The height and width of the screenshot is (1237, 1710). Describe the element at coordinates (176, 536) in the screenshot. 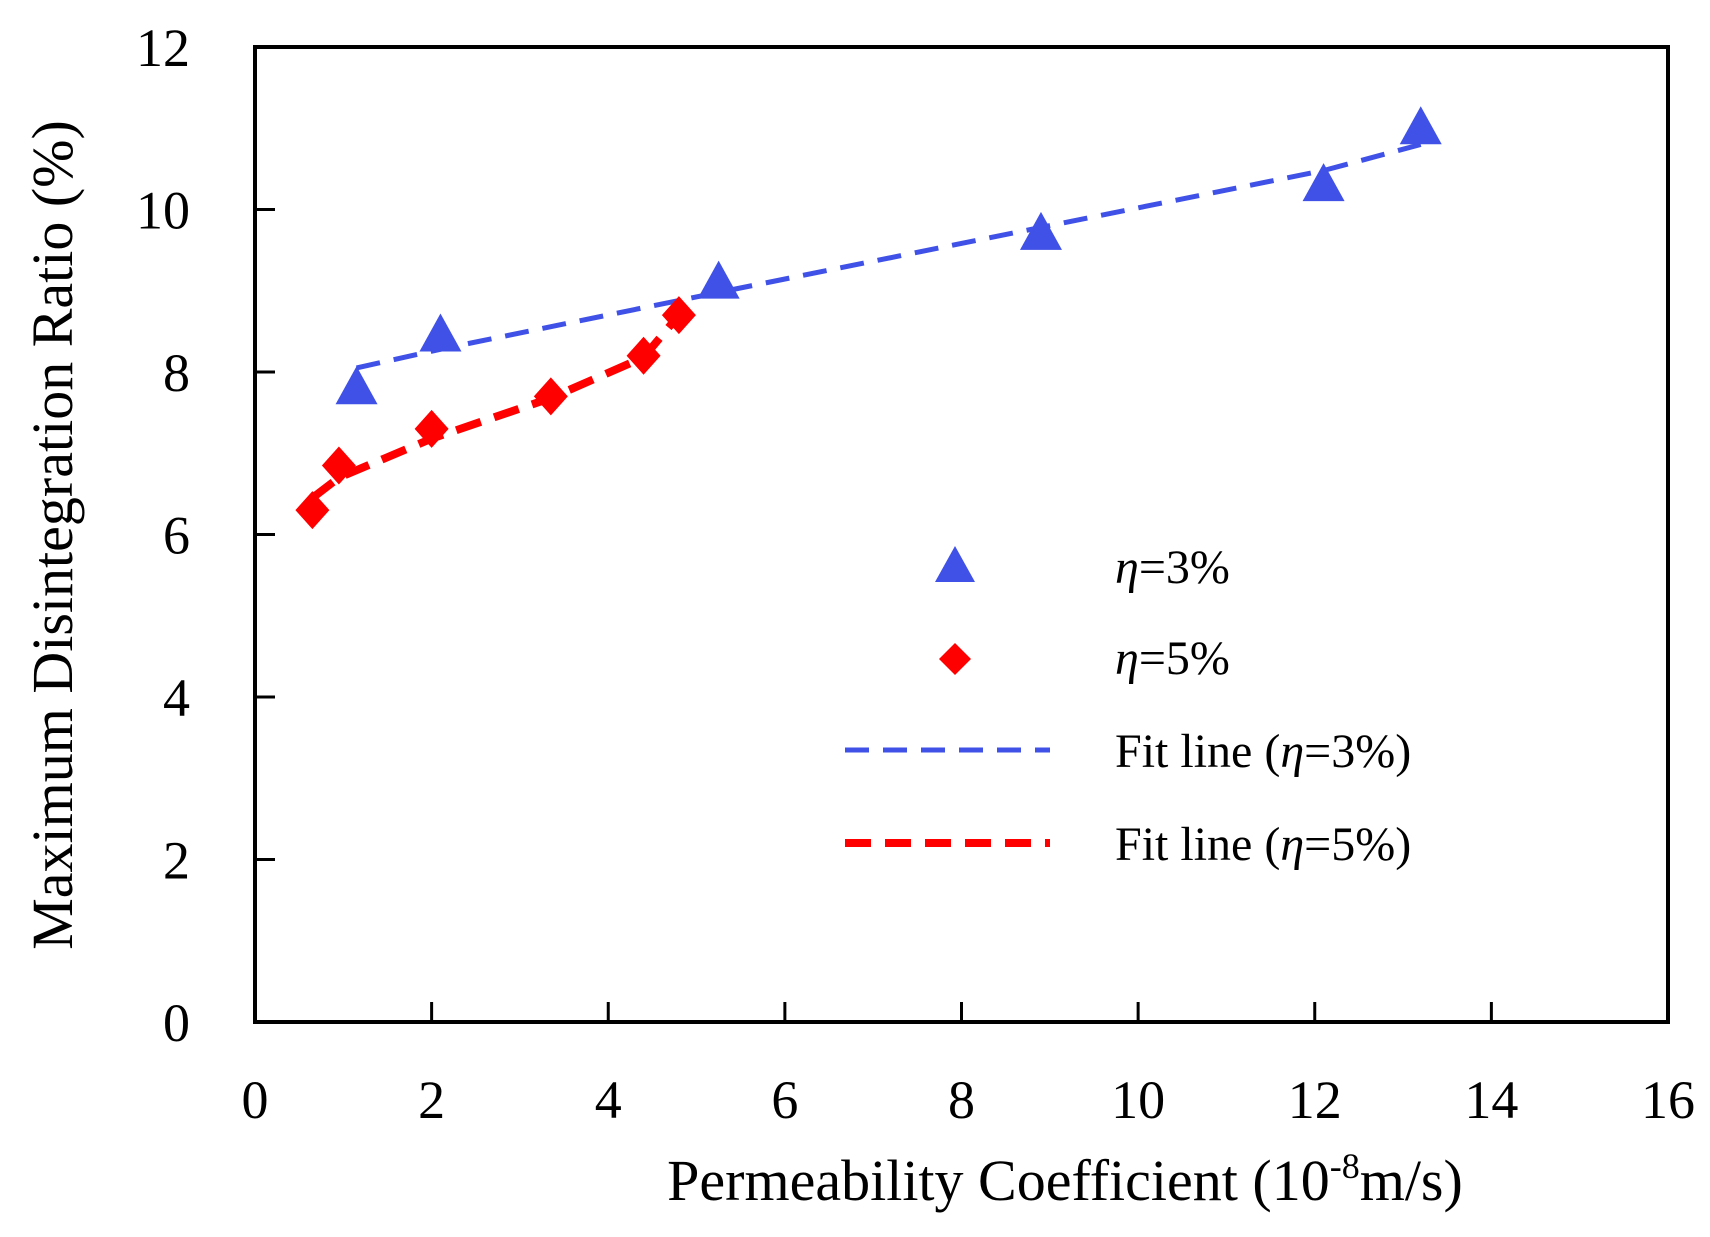

I see `y-tick-label: 6` at that location.